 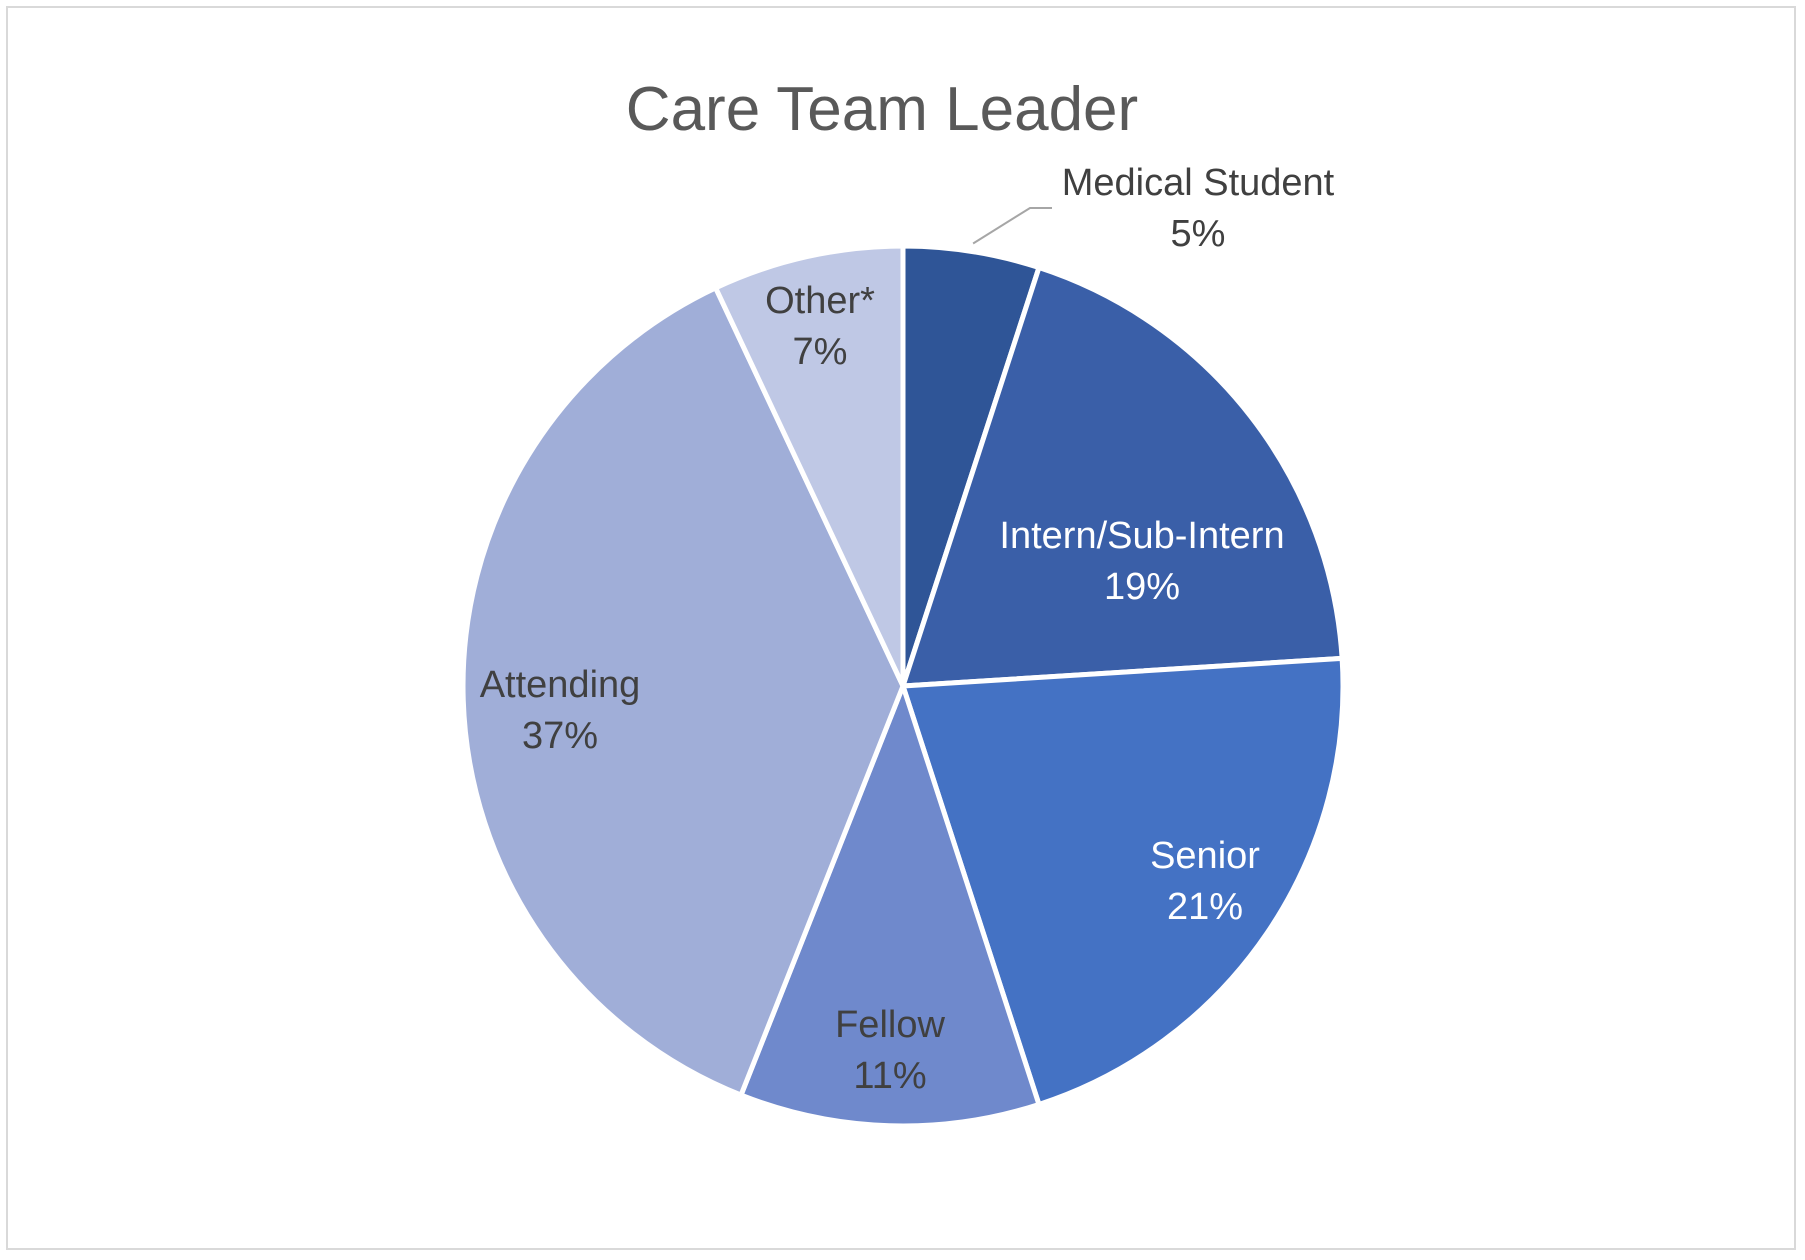 I want to click on slice-value-label: 11%, so click(x=889, y=1076).